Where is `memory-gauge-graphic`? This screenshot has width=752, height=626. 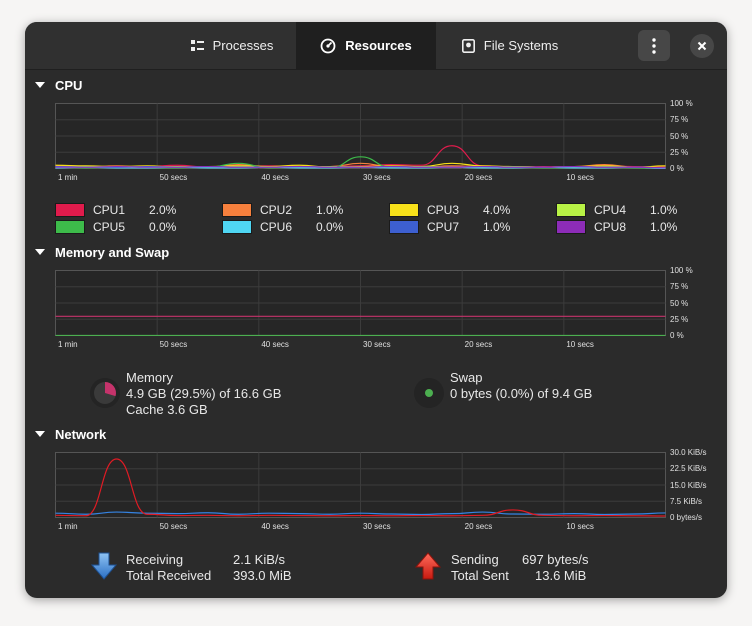
memory-gauge-graphic is located at coordinates (105, 393).